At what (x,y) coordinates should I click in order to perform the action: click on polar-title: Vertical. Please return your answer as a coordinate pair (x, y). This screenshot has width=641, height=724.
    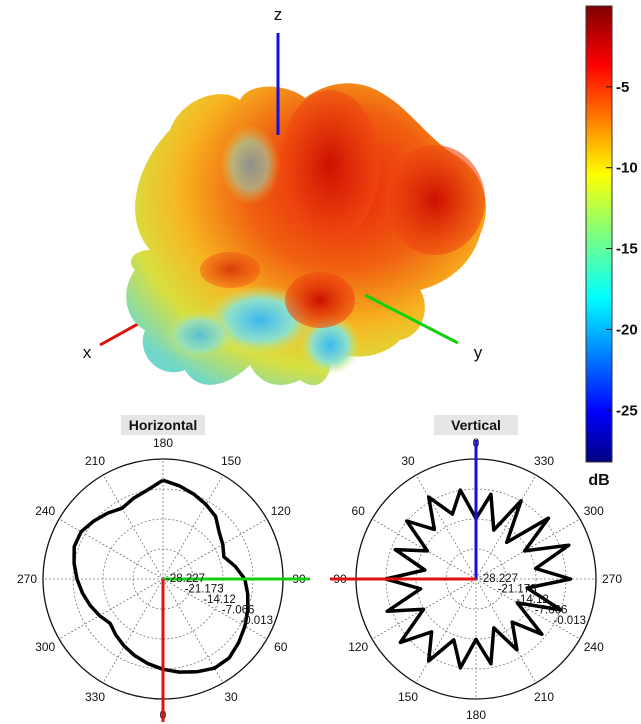
    Looking at the image, I should click on (476, 425).